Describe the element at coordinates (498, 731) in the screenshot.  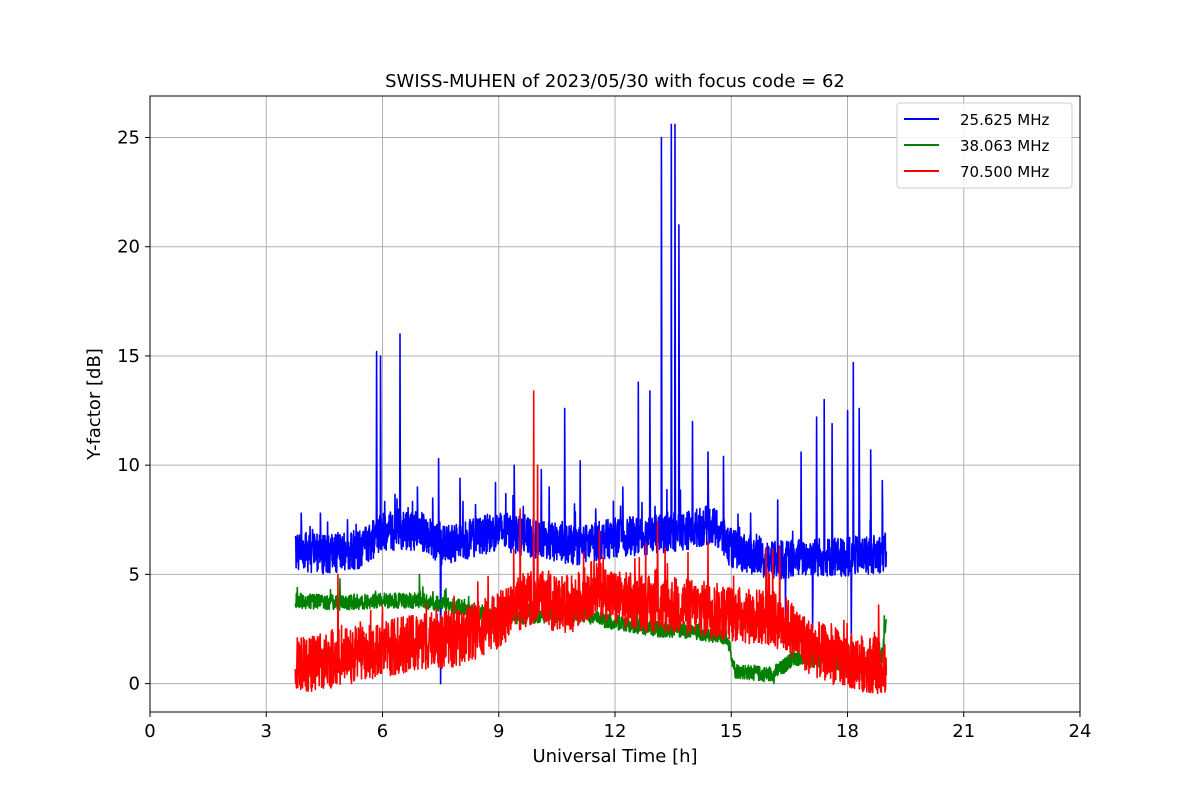
I see `x-tick-label: 9` at that location.